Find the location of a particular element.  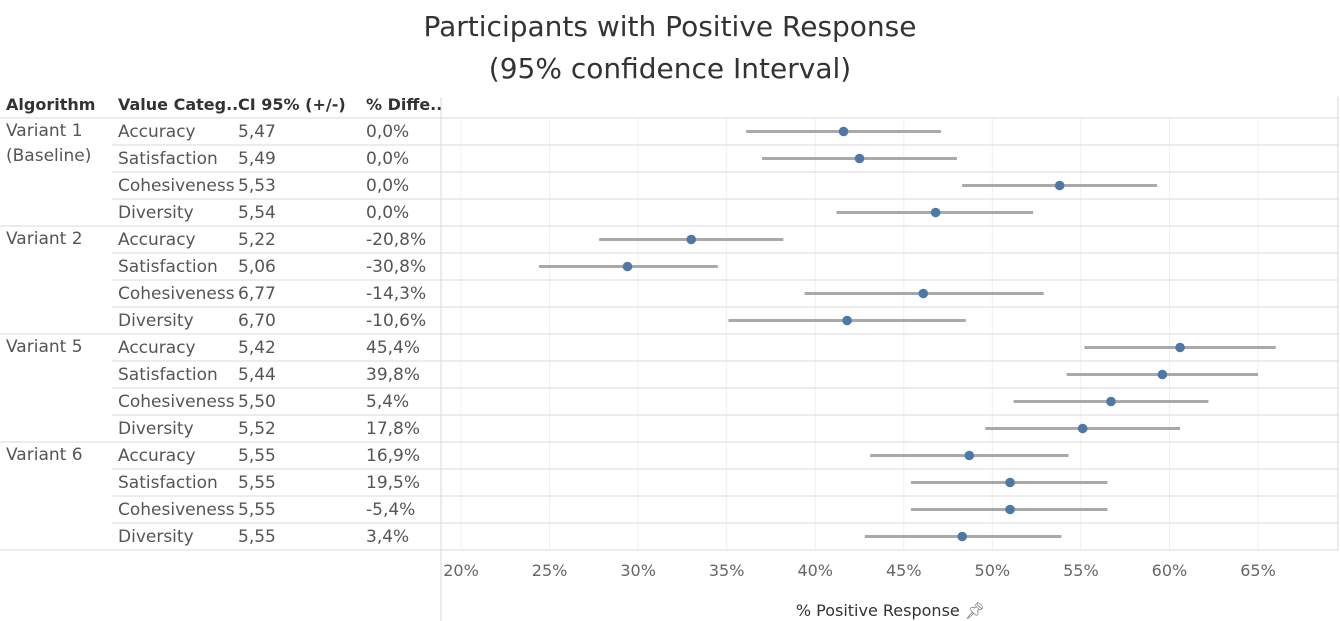

chart-subtitle: (95% confidence Interval) is located at coordinates (670, 68).